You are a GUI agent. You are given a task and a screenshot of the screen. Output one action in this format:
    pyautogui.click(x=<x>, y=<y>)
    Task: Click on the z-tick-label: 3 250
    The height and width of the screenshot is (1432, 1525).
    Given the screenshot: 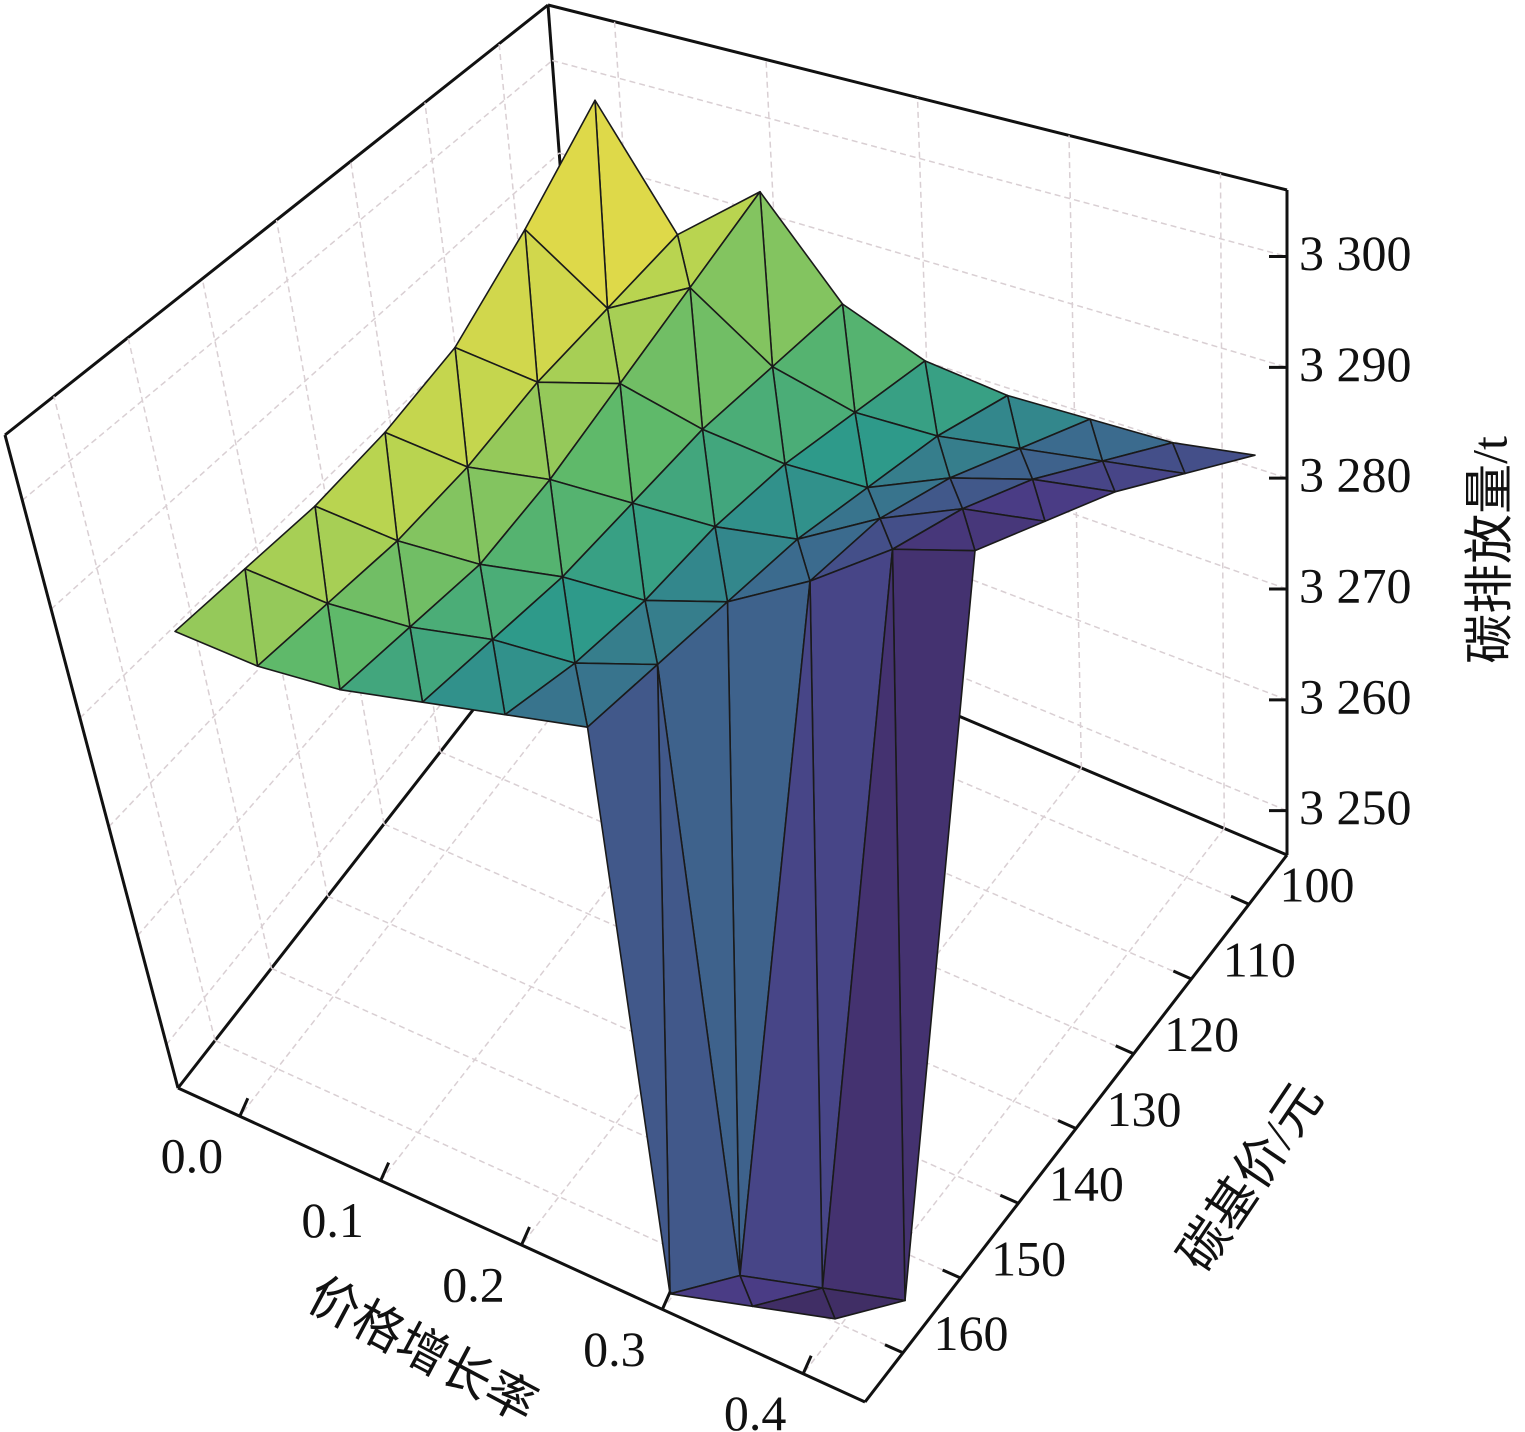 What is the action you would take?
    pyautogui.click(x=1355, y=807)
    